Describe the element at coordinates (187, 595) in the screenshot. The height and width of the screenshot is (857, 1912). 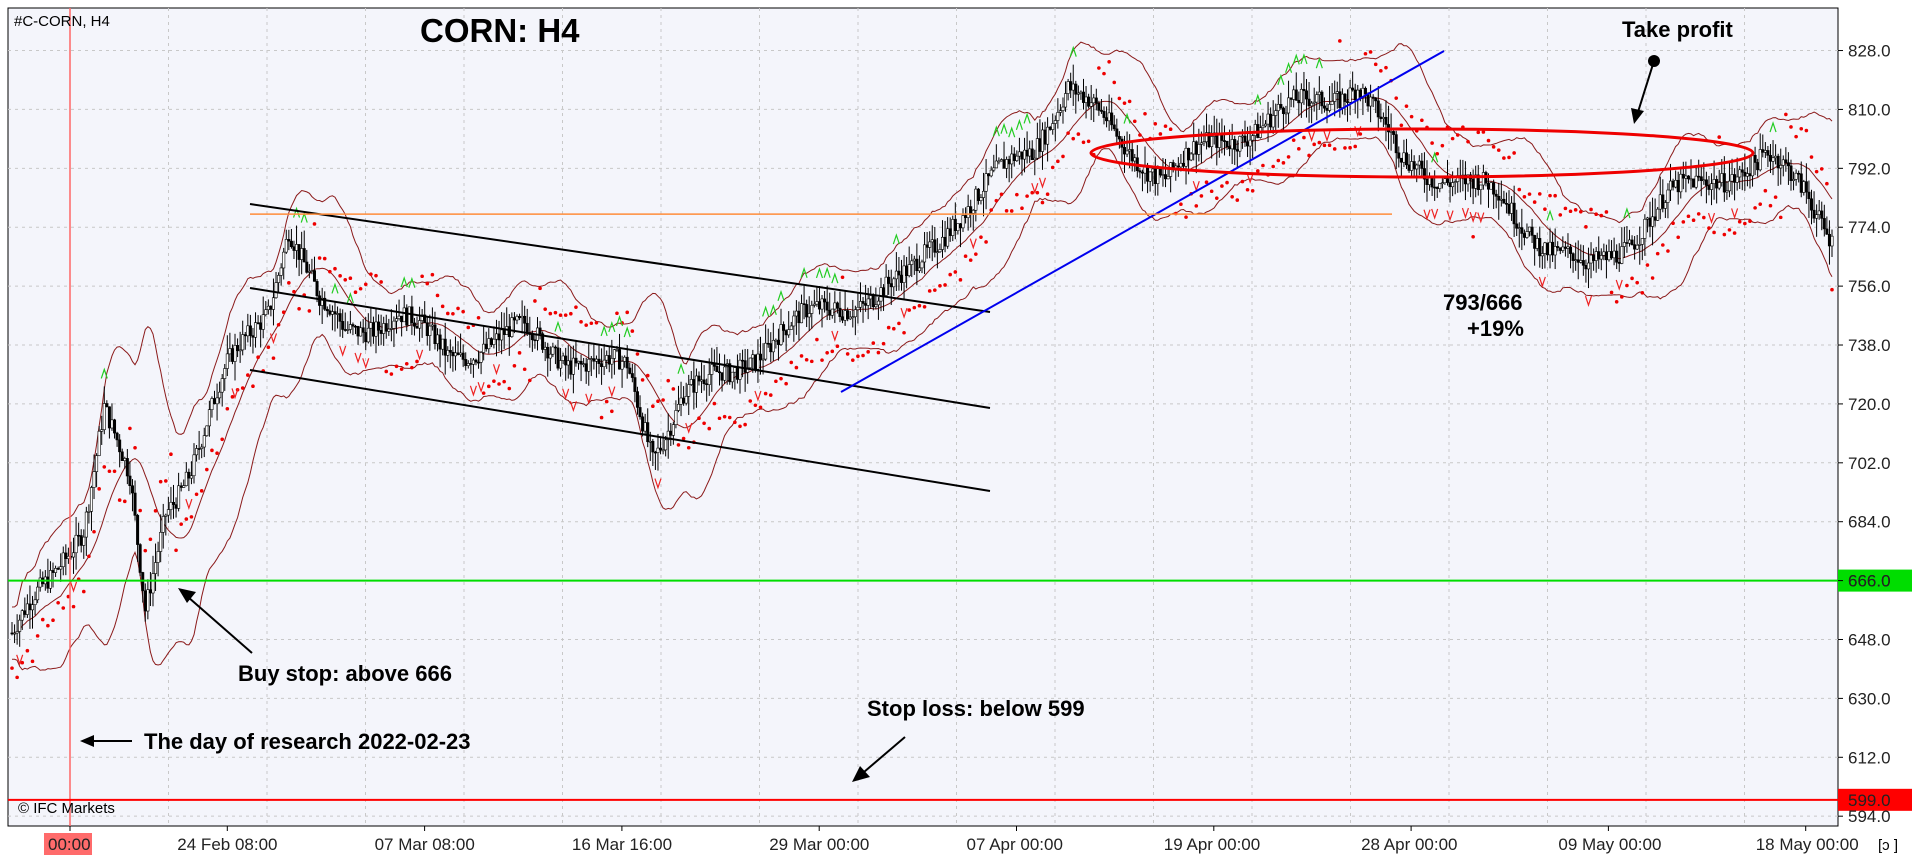
I see `buy-stop-arrowhead` at that location.